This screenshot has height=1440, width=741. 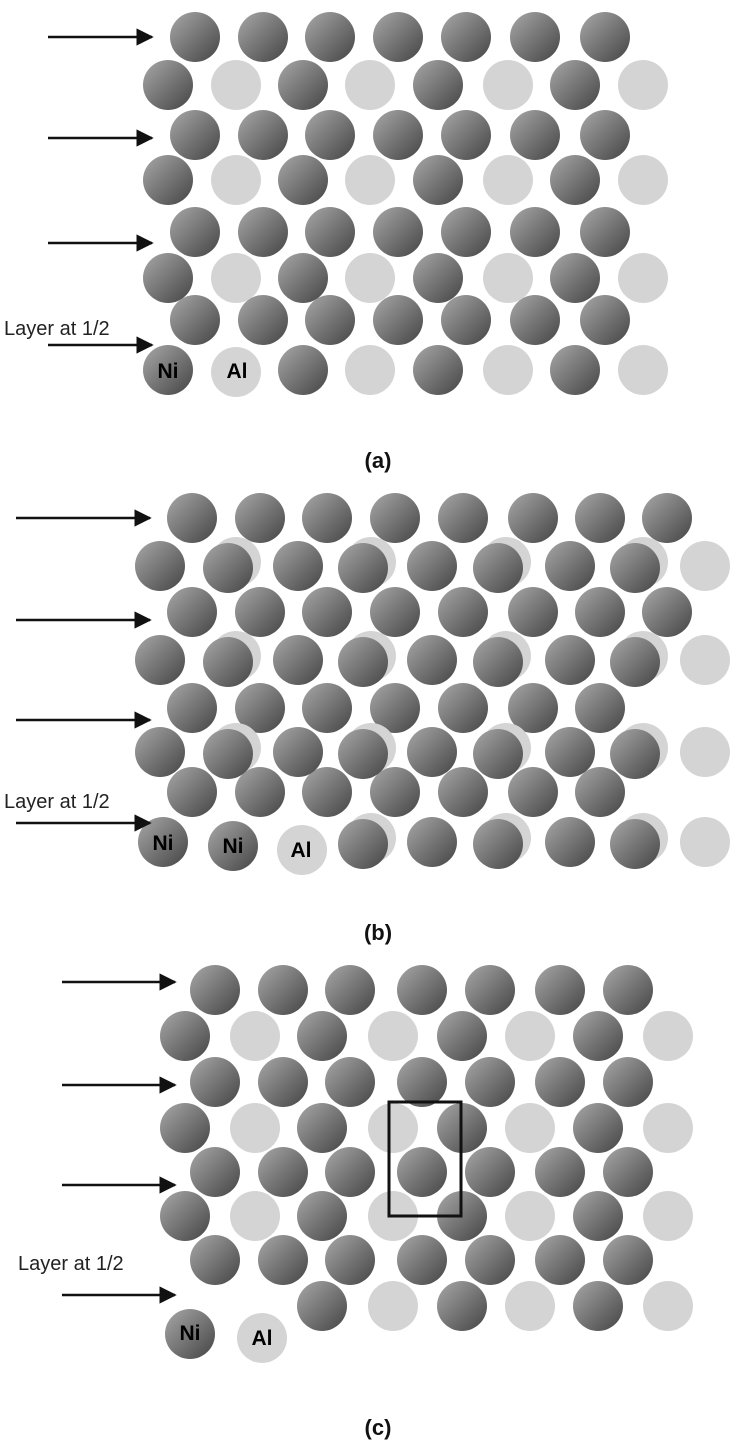 What do you see at coordinates (168, 371) in the screenshot?
I see `ni-label-a: Ni` at bounding box center [168, 371].